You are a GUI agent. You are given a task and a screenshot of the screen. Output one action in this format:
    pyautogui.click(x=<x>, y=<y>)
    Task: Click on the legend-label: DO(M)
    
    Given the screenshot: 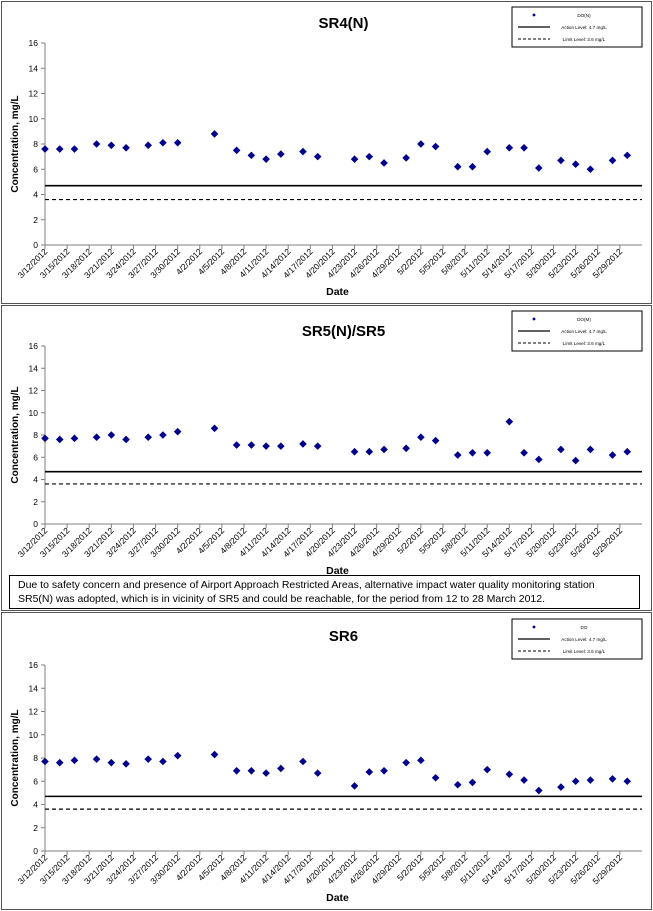 What is the action you would take?
    pyautogui.click(x=584, y=319)
    